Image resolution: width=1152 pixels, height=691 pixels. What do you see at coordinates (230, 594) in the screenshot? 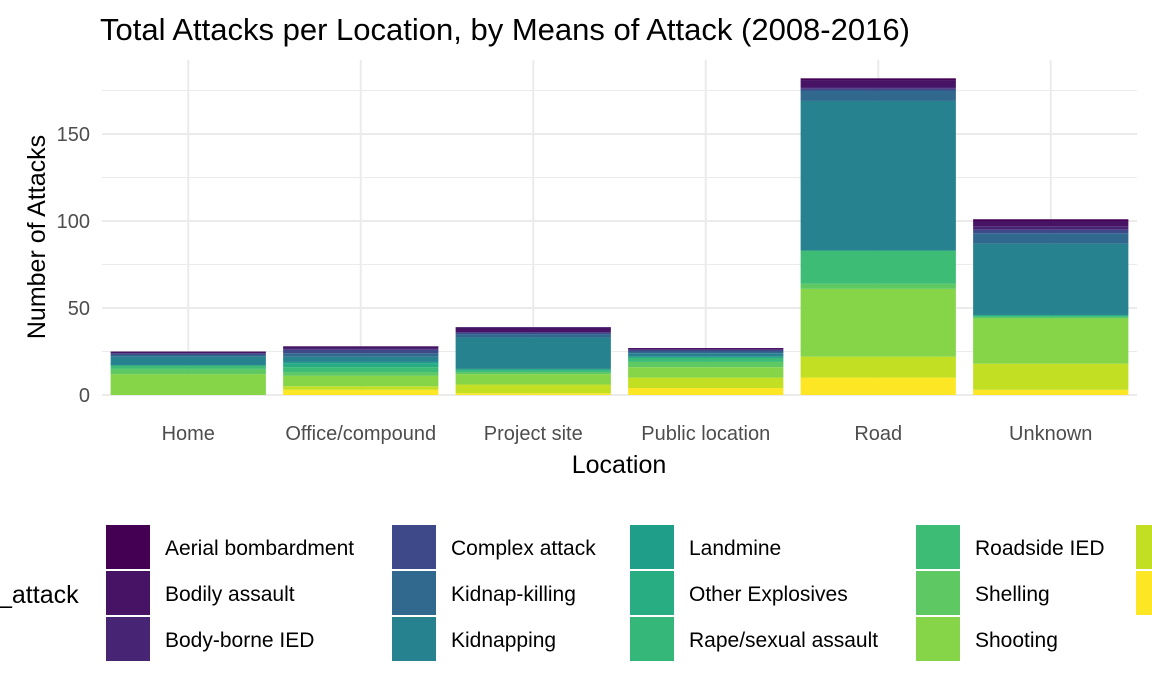
I see `legend-label: Bodily assault` at bounding box center [230, 594].